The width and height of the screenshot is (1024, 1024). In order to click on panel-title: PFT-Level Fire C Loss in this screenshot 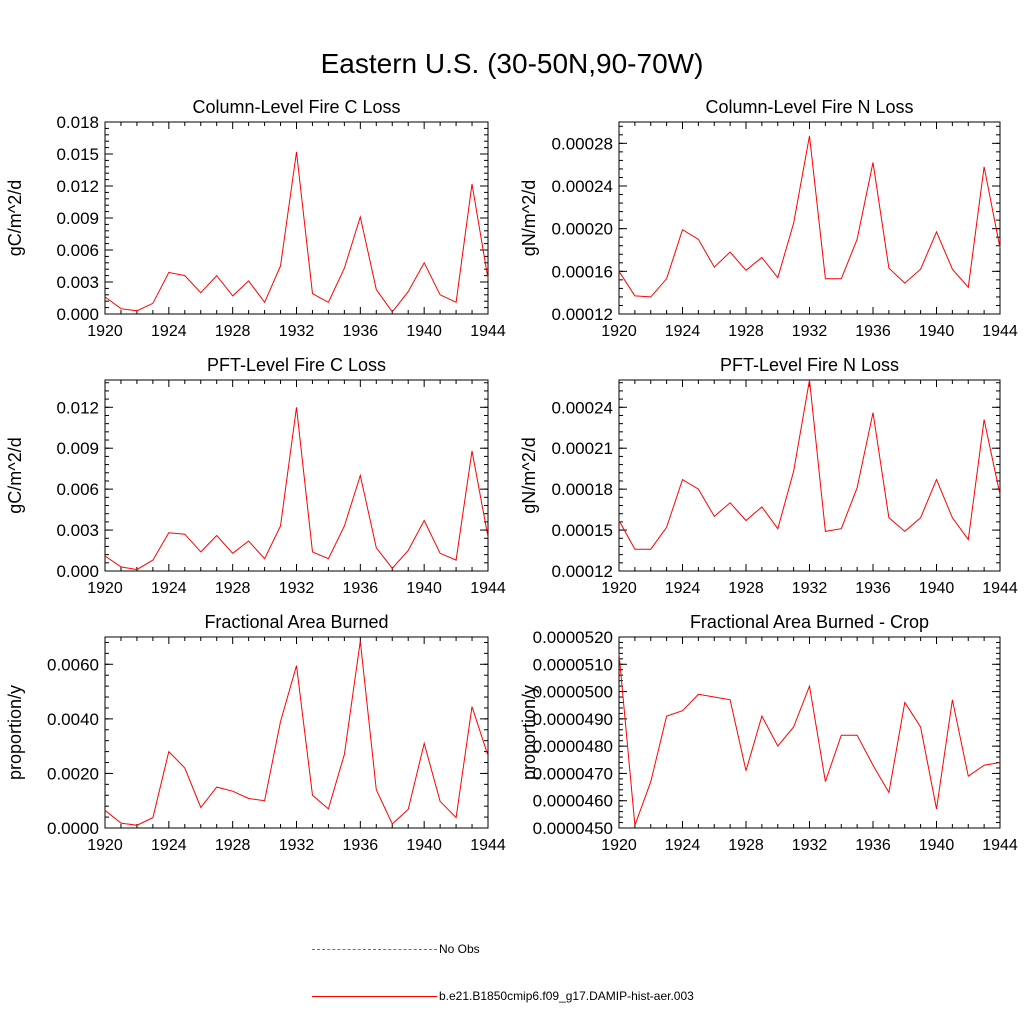, I will do `click(296, 365)`.